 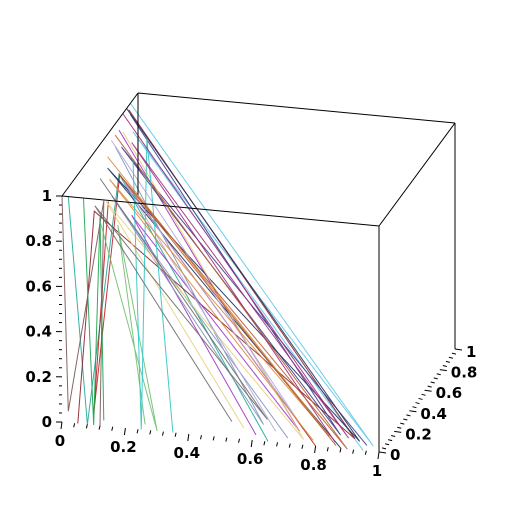 What do you see at coordinates (60, 441) in the screenshot?
I see `x-tick-label-0: 0` at bounding box center [60, 441].